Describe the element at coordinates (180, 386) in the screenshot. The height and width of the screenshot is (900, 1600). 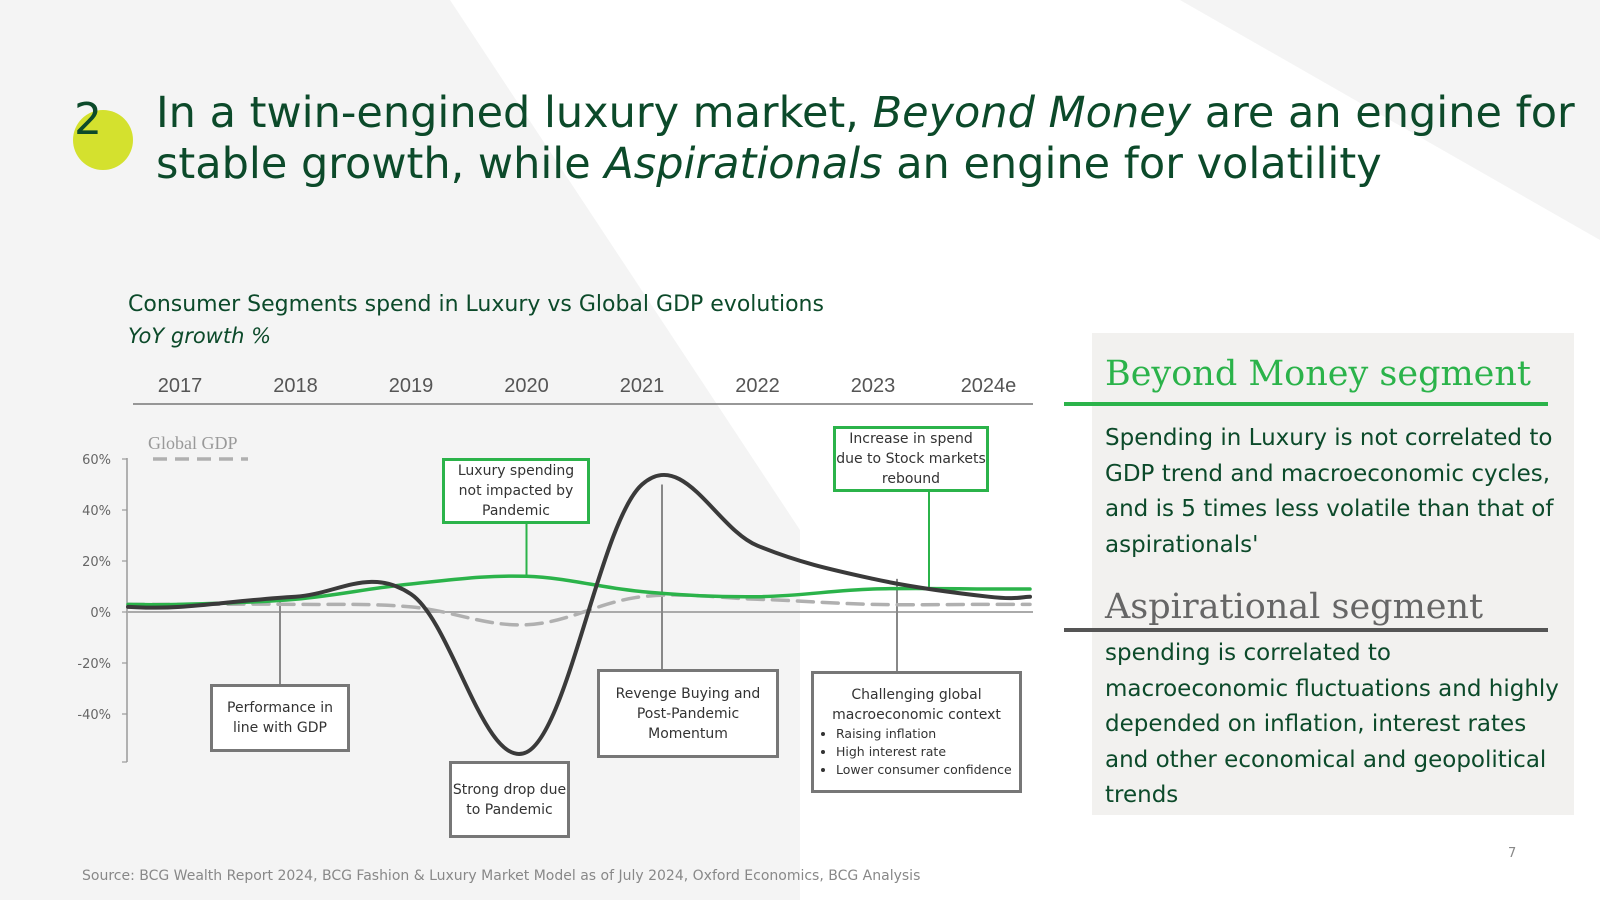
I see `x-tick-label-2017: 2017` at that location.